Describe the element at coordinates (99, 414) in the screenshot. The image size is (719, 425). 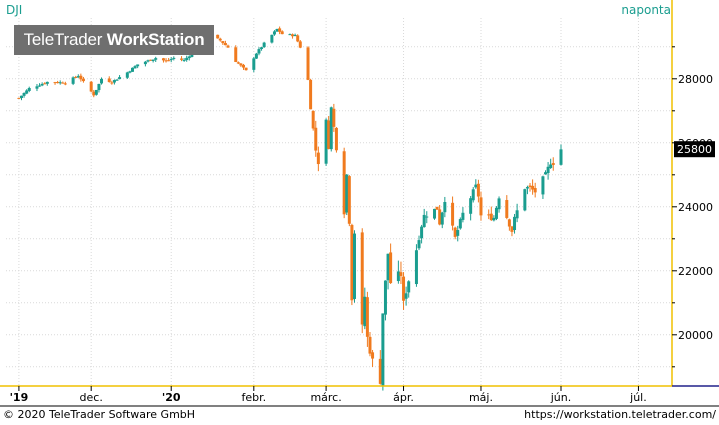
I see `copyright-text: © 2020 TeleTrader Software GmbH` at that location.